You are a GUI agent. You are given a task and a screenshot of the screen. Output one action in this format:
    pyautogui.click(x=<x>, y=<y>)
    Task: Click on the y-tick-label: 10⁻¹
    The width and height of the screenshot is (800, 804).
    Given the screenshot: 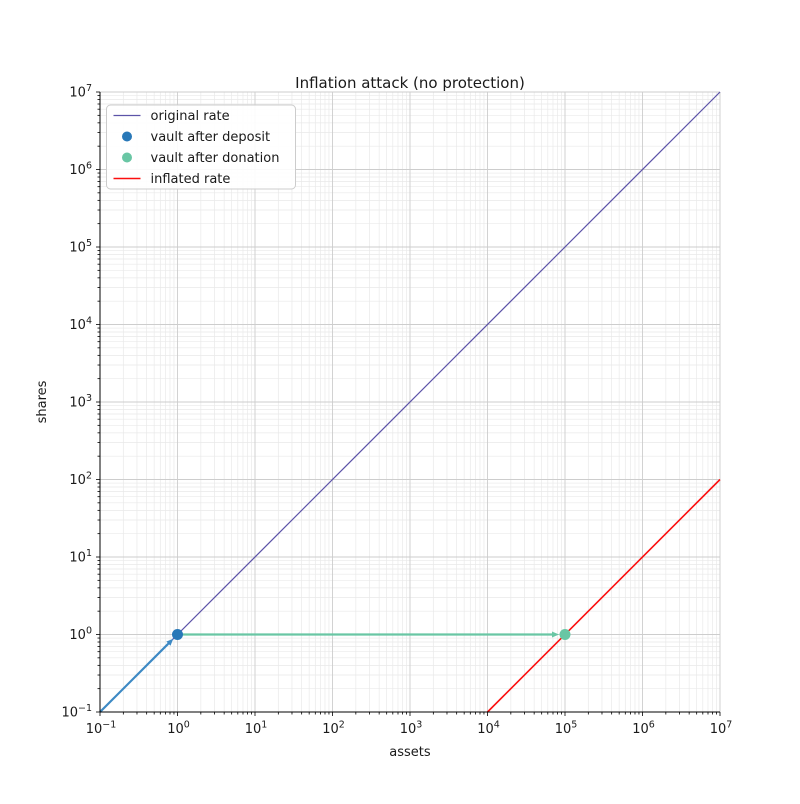 What is the action you would take?
    pyautogui.click(x=76, y=712)
    